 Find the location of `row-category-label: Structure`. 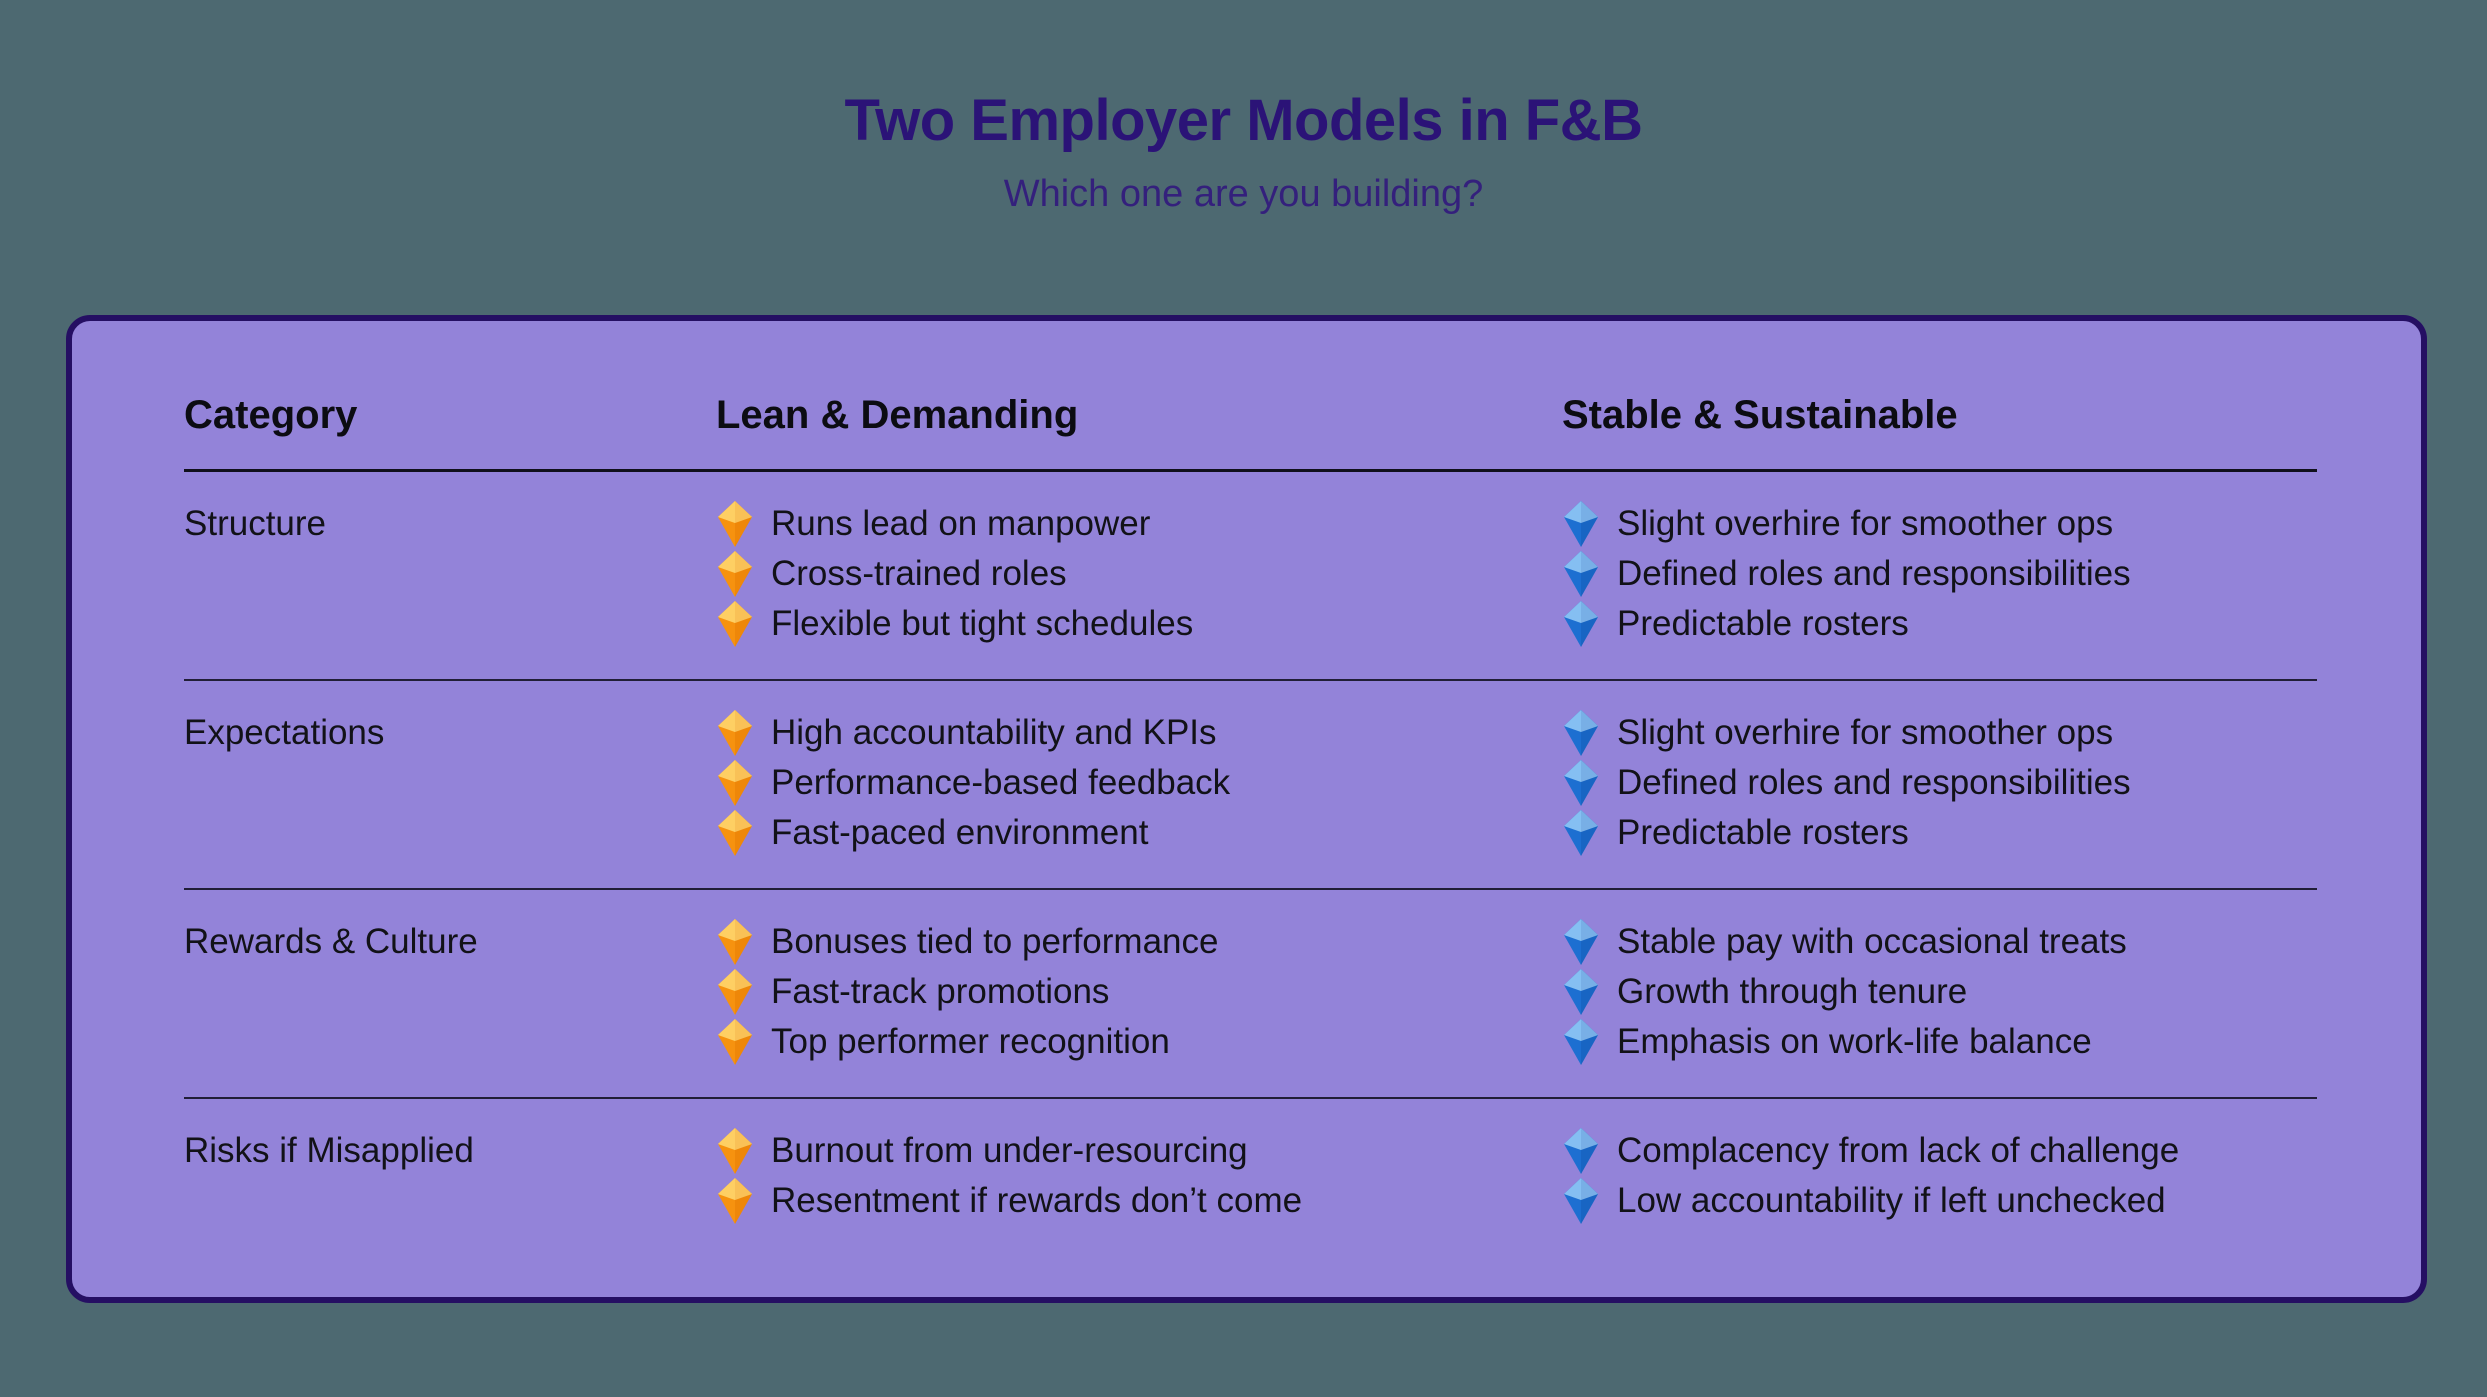

row-category-label: Structure is located at coordinates (255, 523).